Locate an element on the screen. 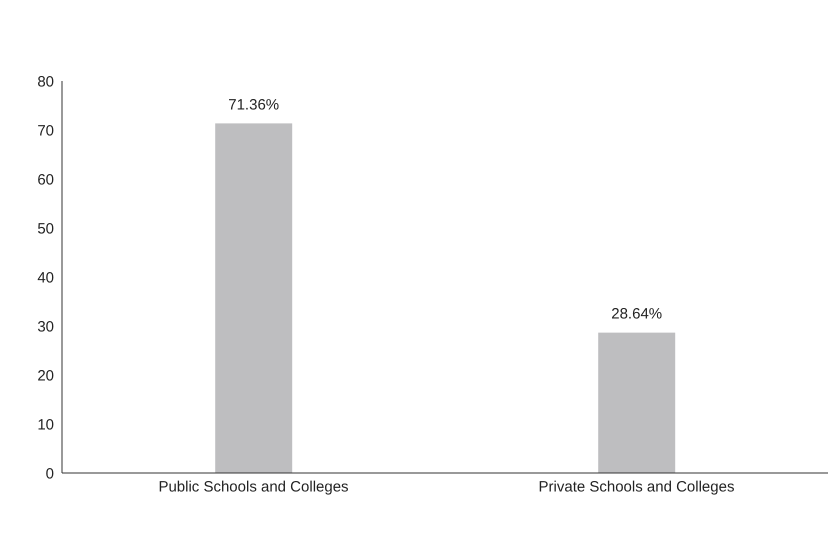 The image size is (834, 542). y-tick-label: 10 is located at coordinates (45, 425).